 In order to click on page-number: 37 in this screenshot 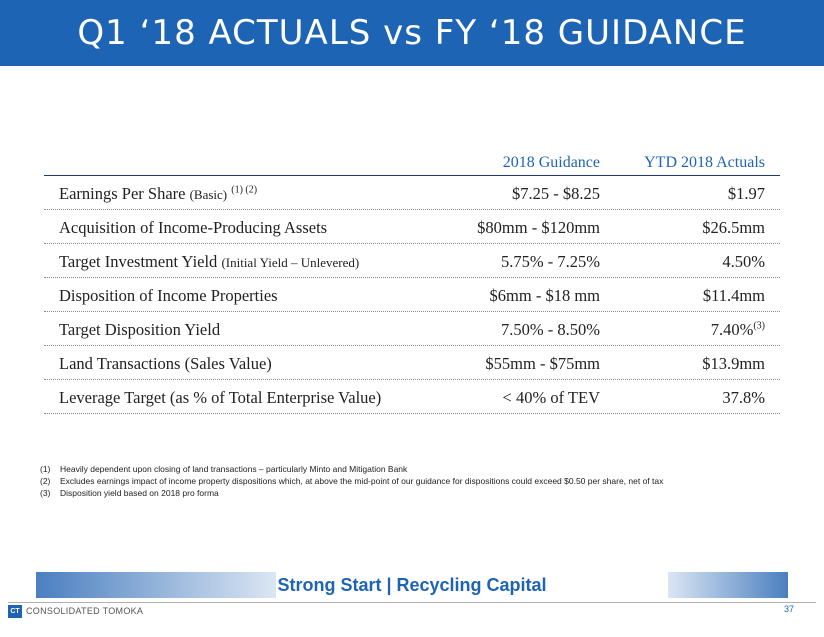, I will do `click(788, 609)`.